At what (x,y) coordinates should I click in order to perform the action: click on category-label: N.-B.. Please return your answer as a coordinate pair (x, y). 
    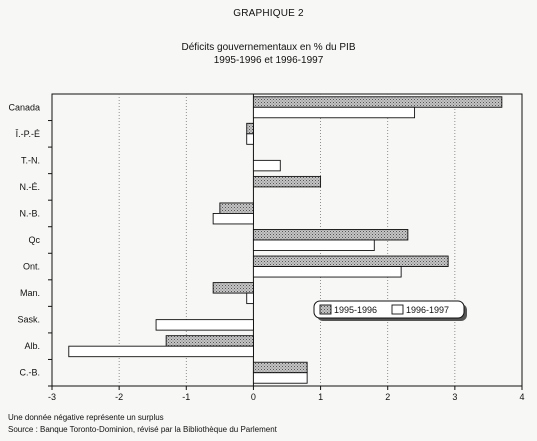
    Looking at the image, I should click on (29, 213).